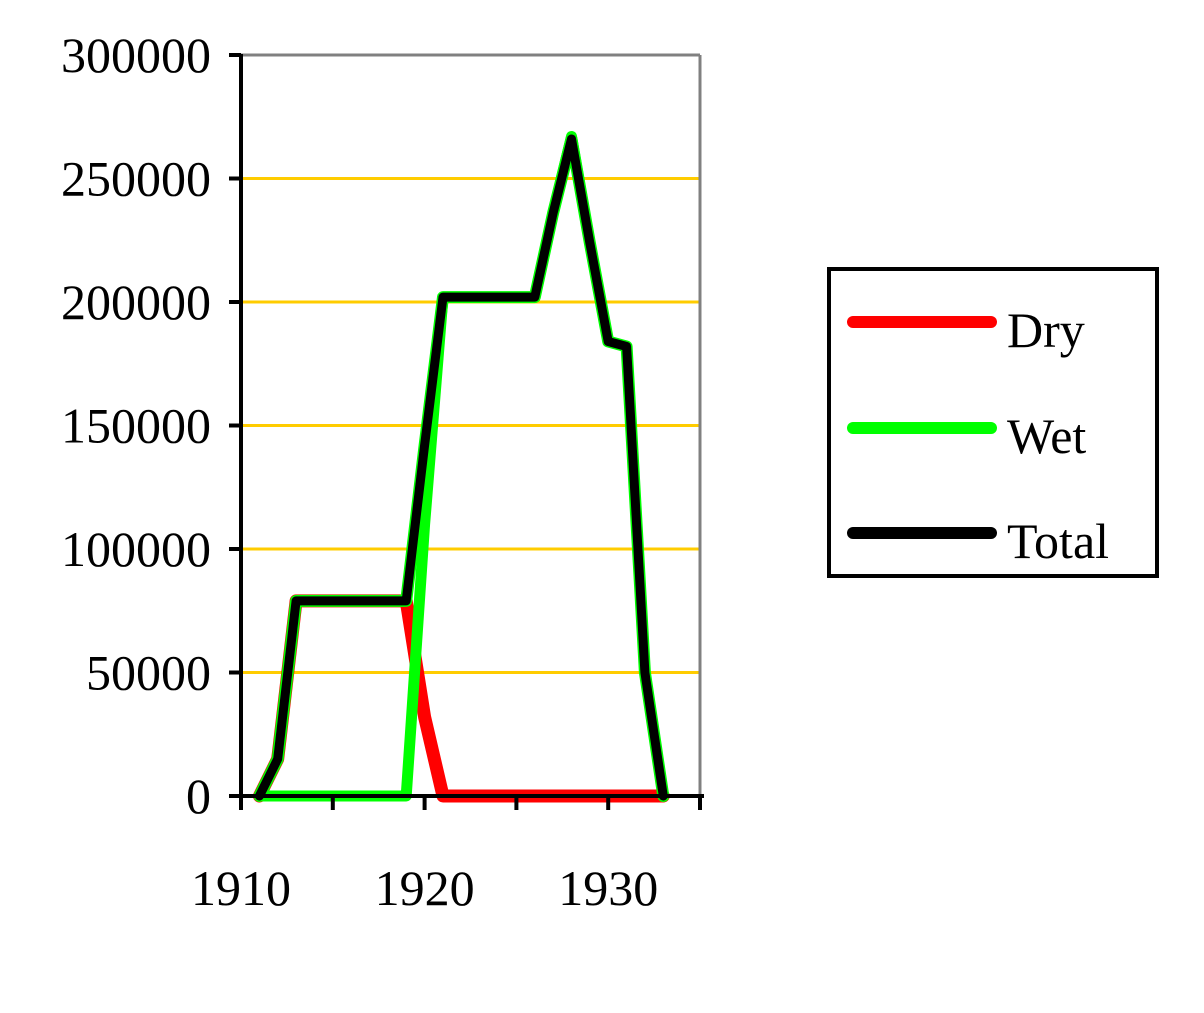  I want to click on y-tick-label: 200000, so click(136, 302).